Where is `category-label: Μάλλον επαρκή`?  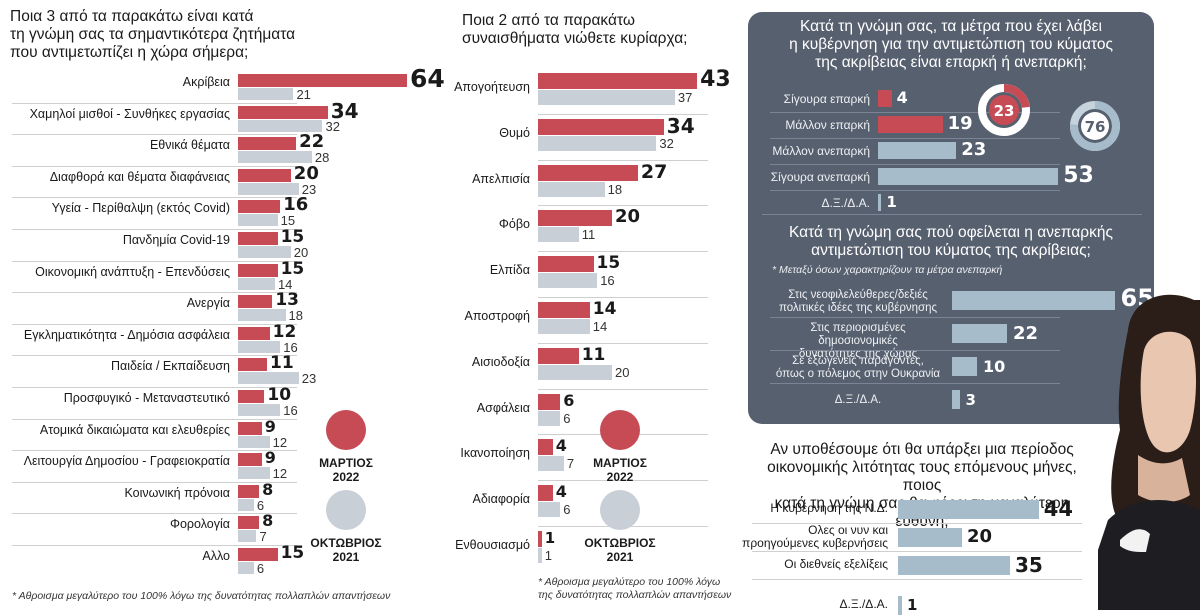 category-label: Μάλλον επαρκή is located at coordinates (827, 125).